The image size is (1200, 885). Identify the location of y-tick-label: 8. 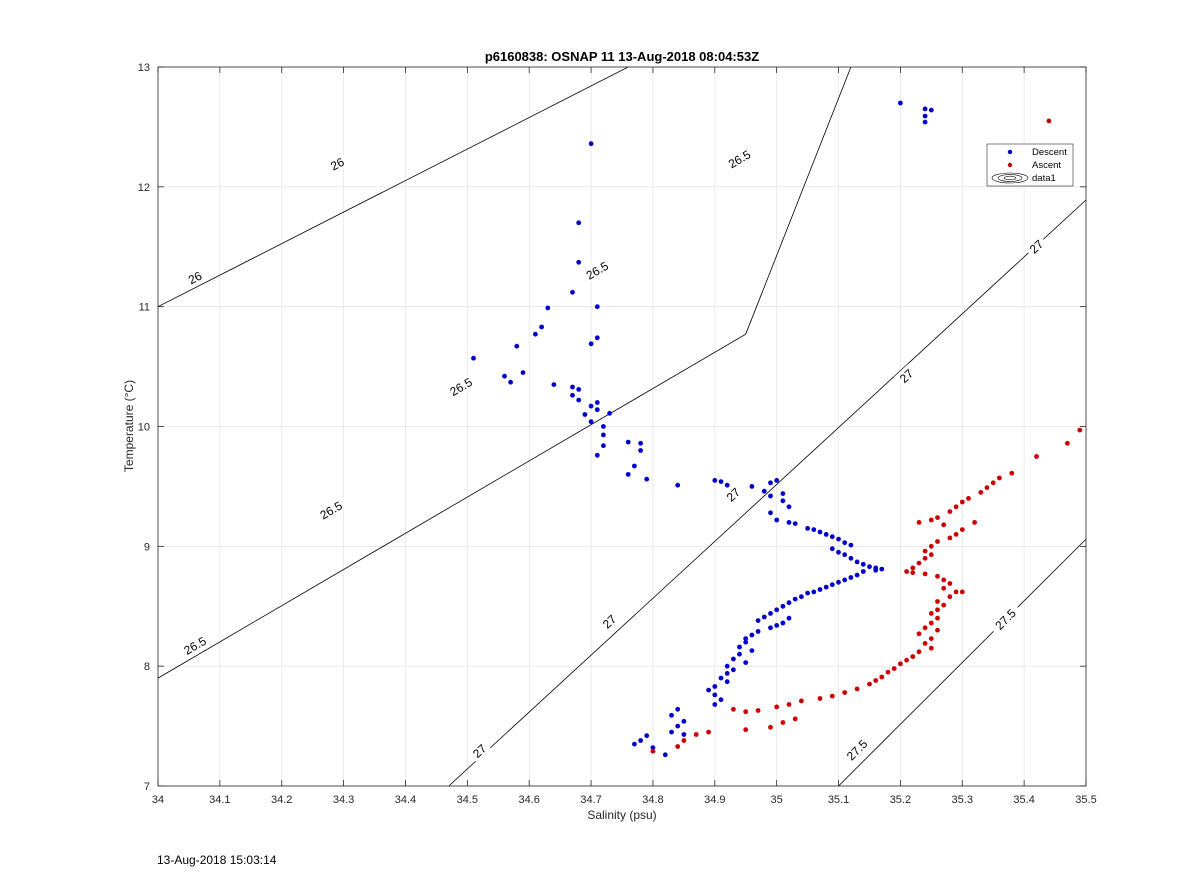
(147, 667).